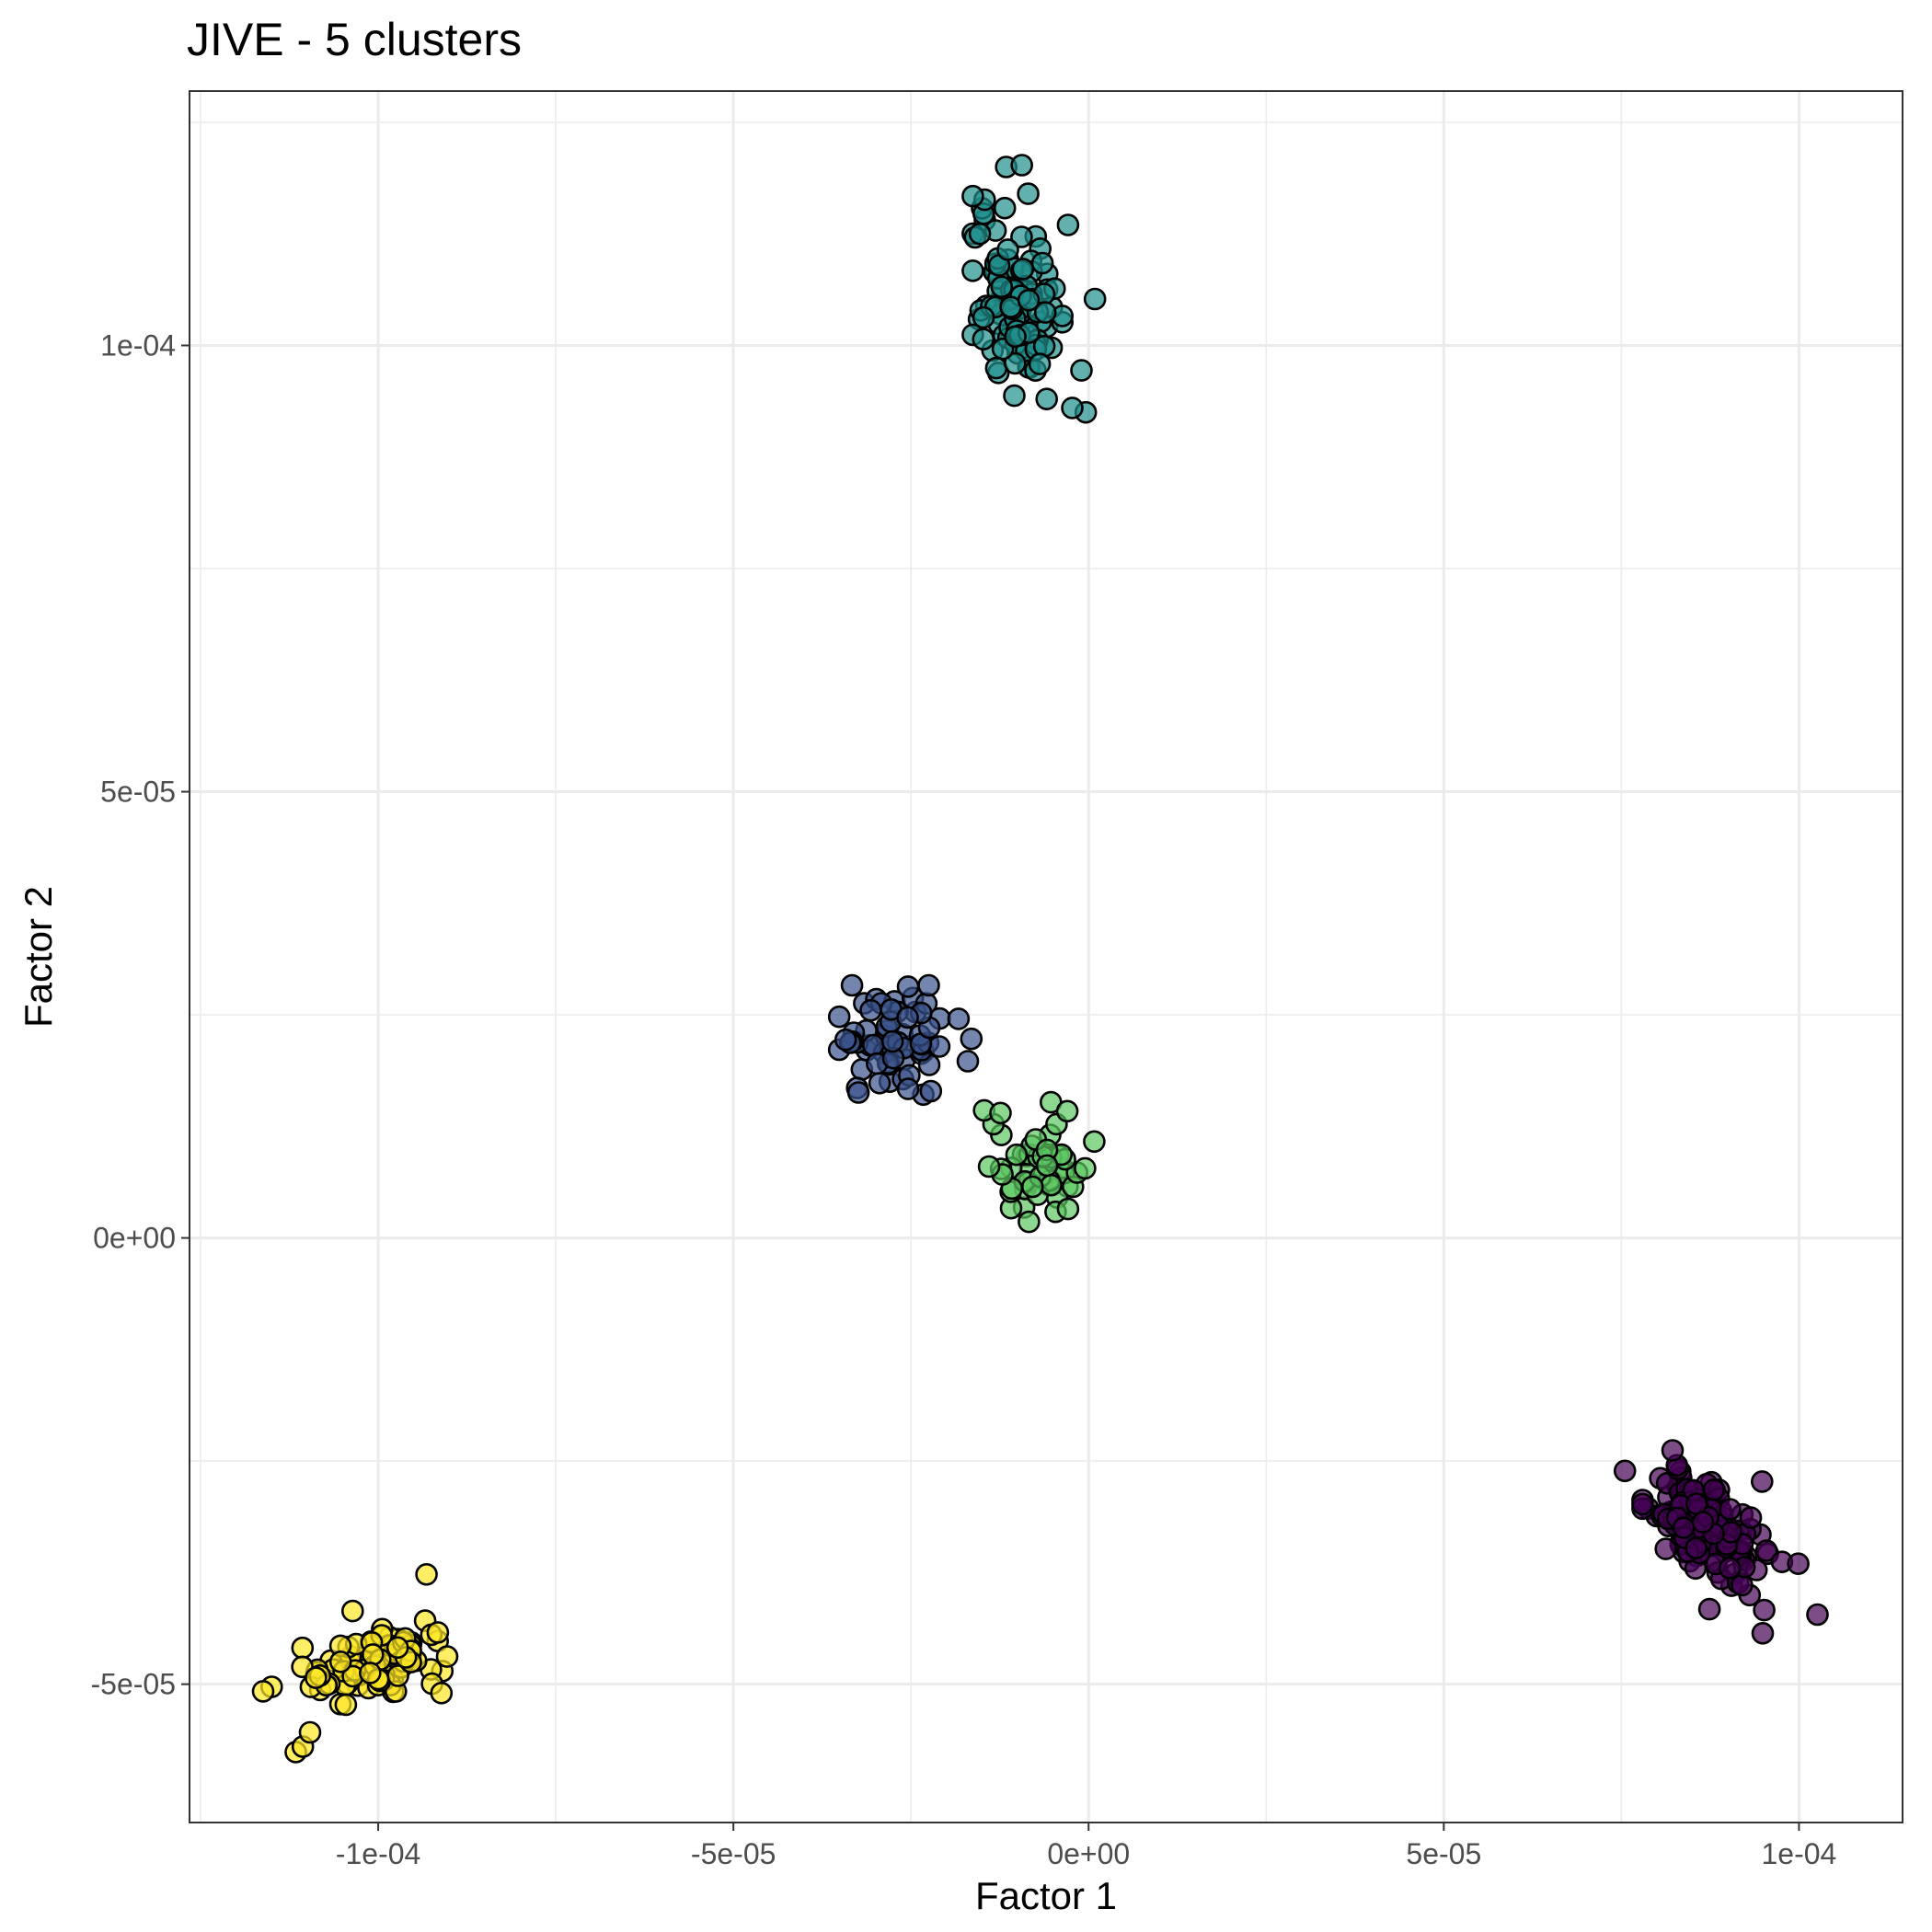  What do you see at coordinates (134, 1238) in the screenshot?
I see `y-tick-label: 0e+00` at bounding box center [134, 1238].